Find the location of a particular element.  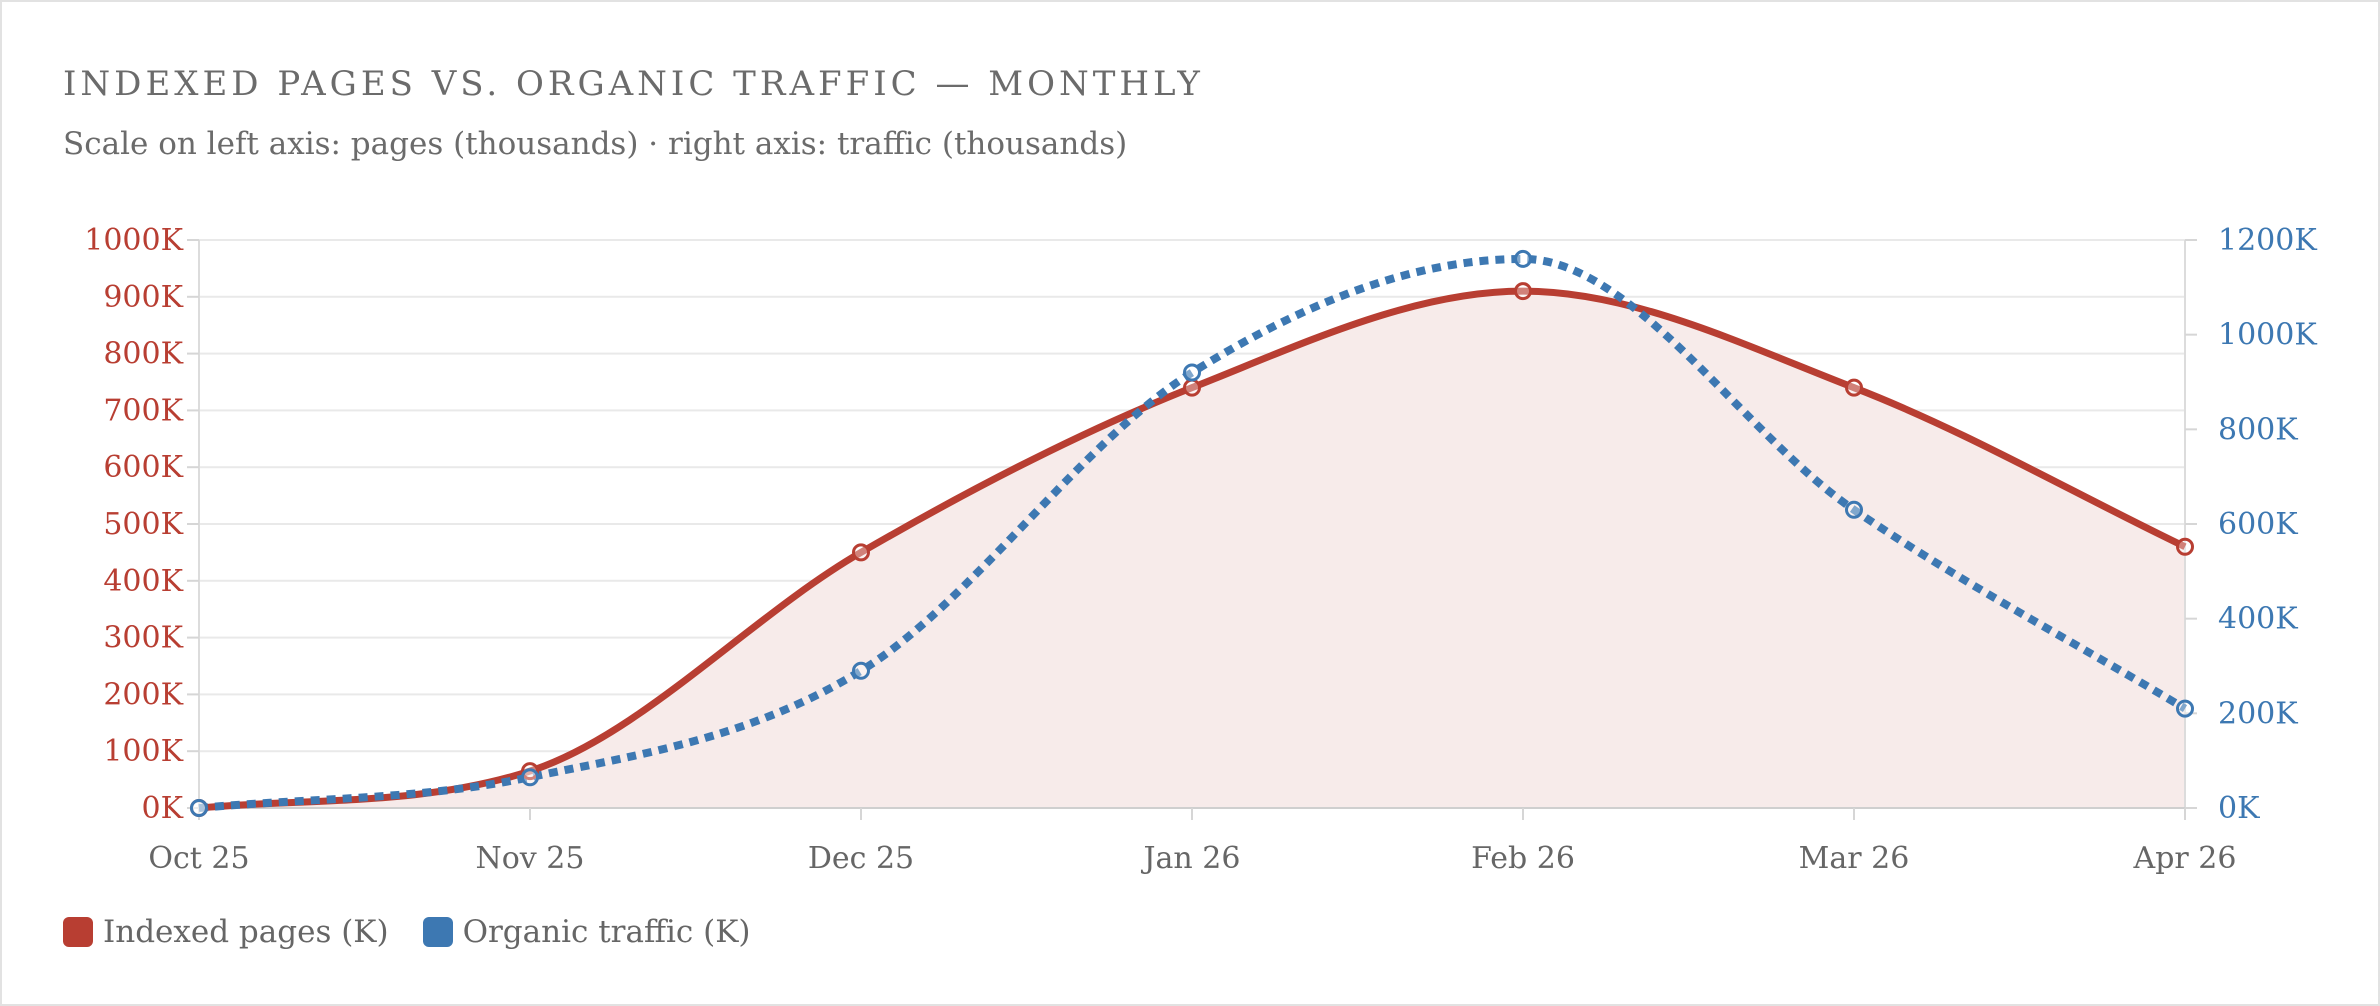

y-left-tick-label: 700K is located at coordinates (143, 410).